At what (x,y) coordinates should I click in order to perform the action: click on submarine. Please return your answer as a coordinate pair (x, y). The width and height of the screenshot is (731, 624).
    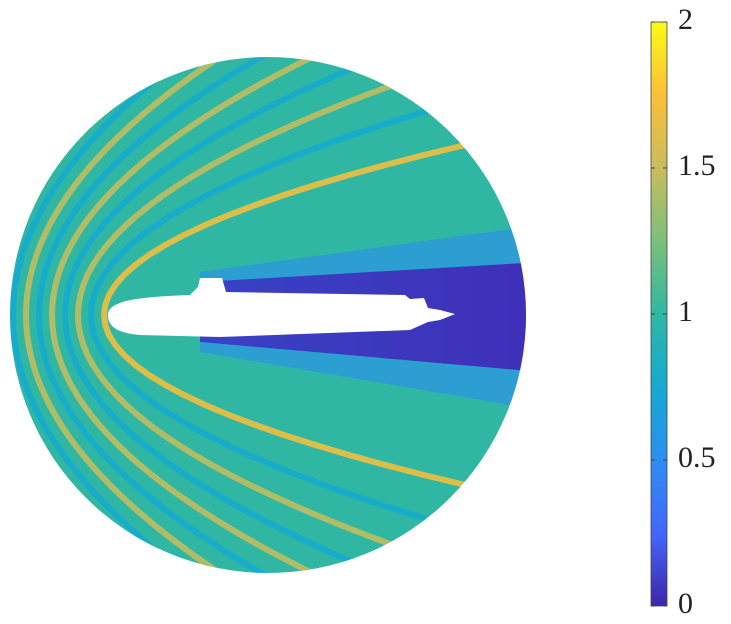
    Looking at the image, I should click on (281, 307).